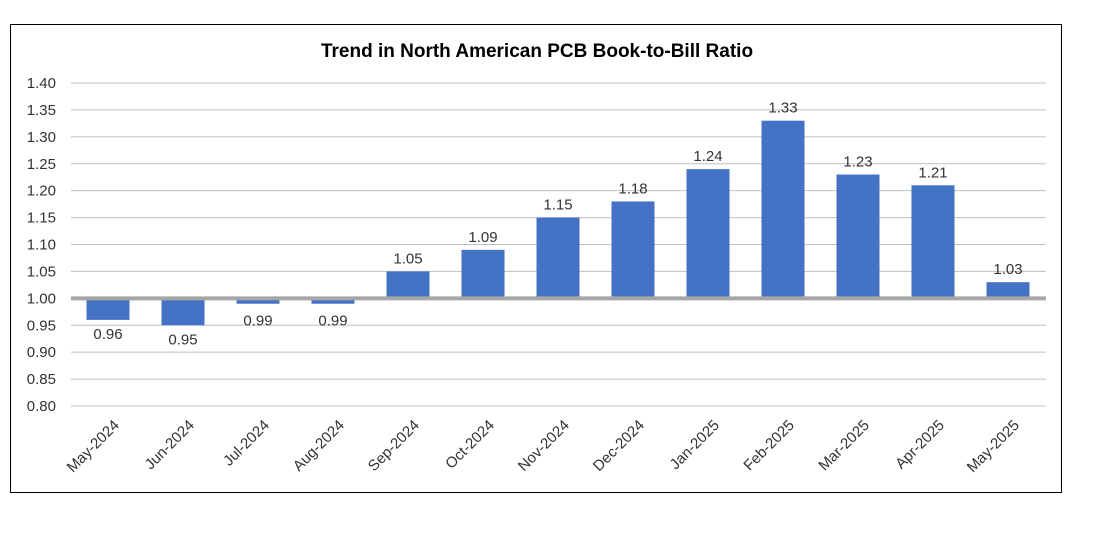 Image resolution: width=1116 pixels, height=548 pixels. I want to click on x-tick-label: May-2024, so click(93, 446).